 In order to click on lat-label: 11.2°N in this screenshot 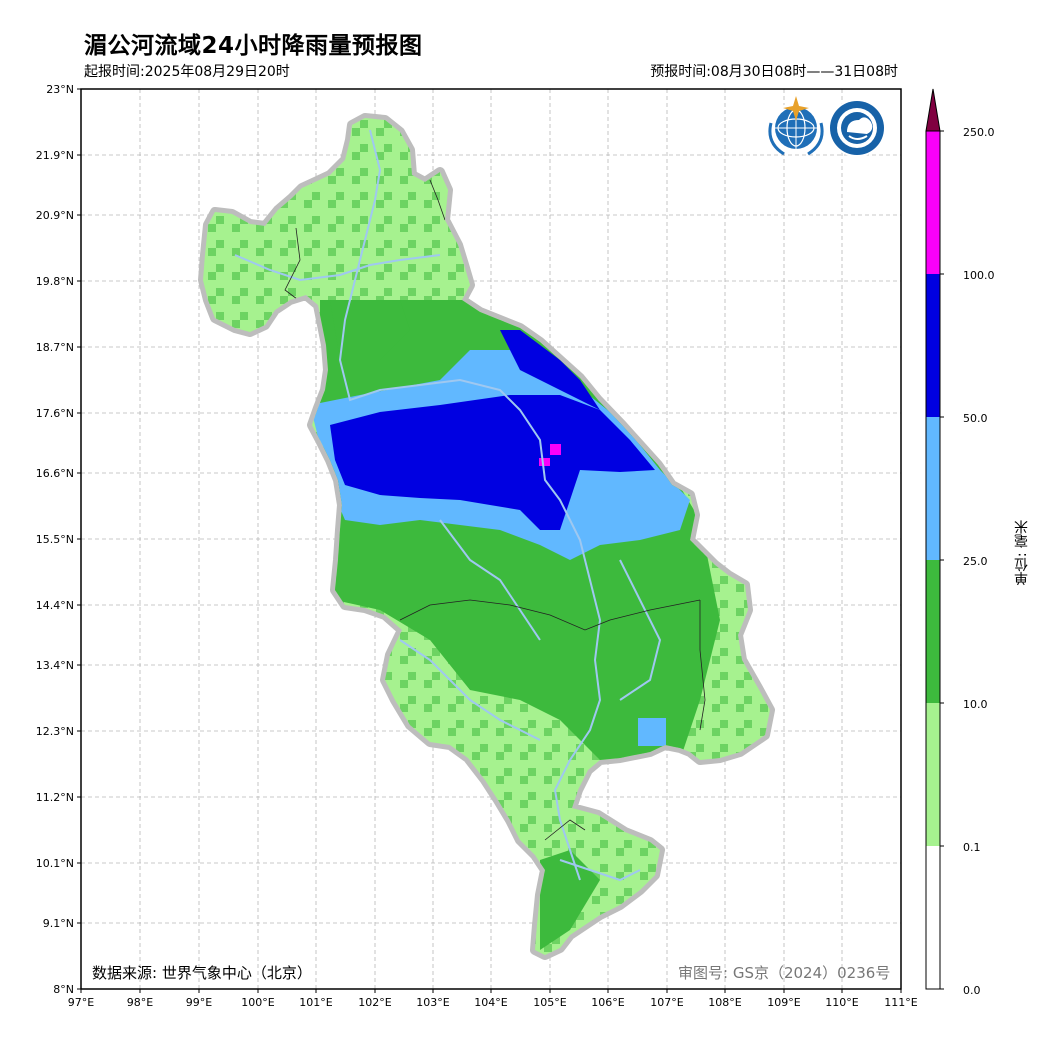, I will do `click(55, 797)`.